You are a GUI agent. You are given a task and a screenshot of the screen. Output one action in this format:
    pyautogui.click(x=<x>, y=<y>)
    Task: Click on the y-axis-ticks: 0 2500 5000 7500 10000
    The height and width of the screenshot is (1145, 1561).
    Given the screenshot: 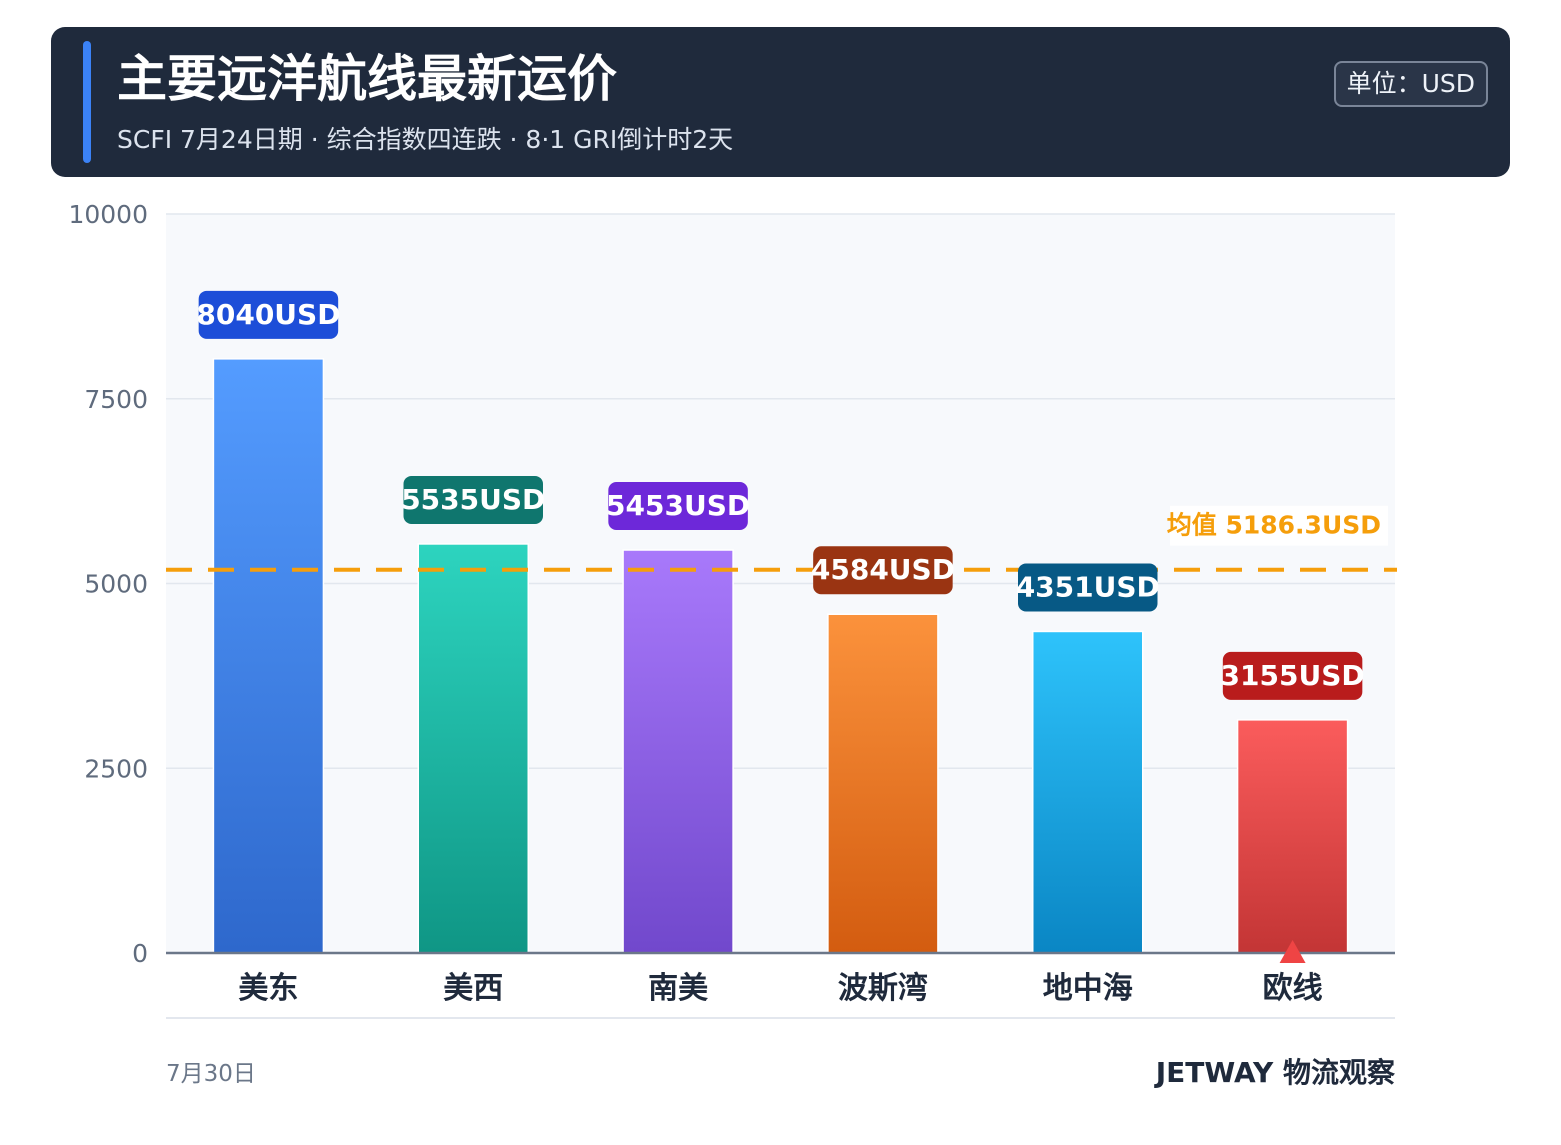 What is the action you would take?
    pyautogui.click(x=108, y=584)
    